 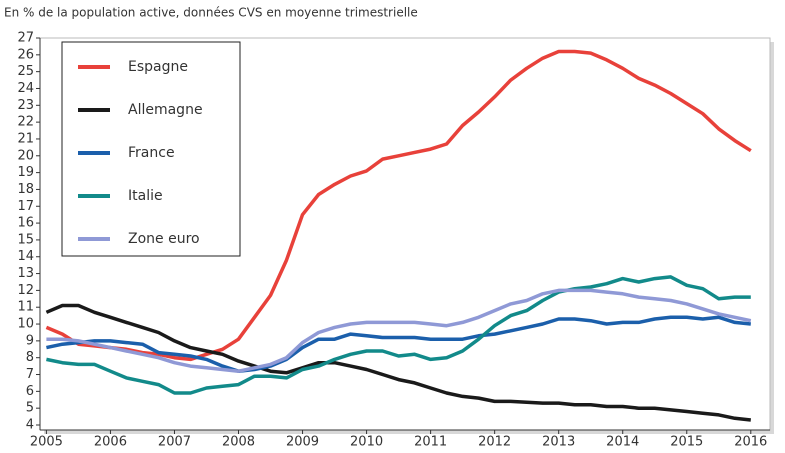 I want to click on legend-label: Allemagne, so click(x=165, y=110).